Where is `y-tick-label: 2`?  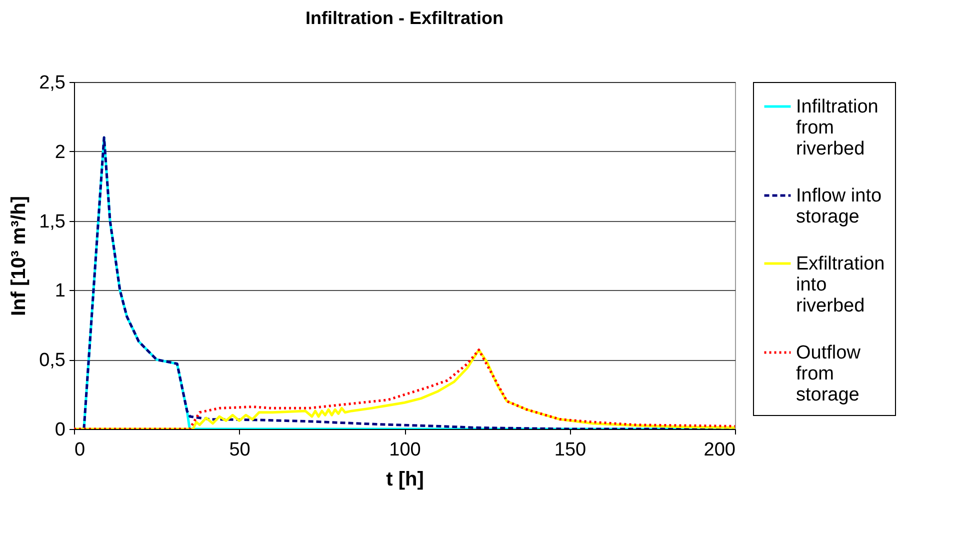
y-tick-label: 2 is located at coordinates (60, 152).